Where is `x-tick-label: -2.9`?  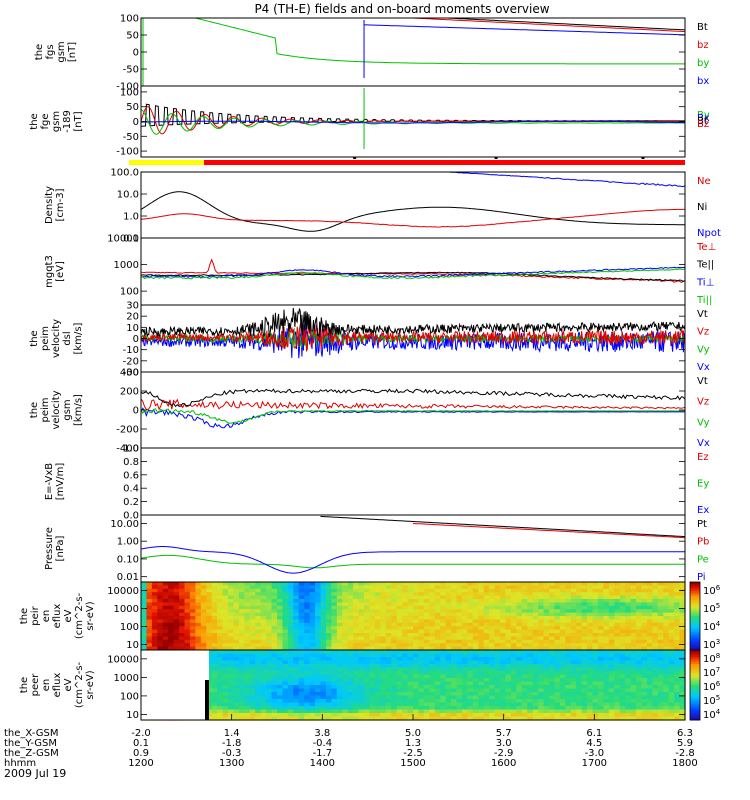
x-tick-label: -2.9 is located at coordinates (504, 753).